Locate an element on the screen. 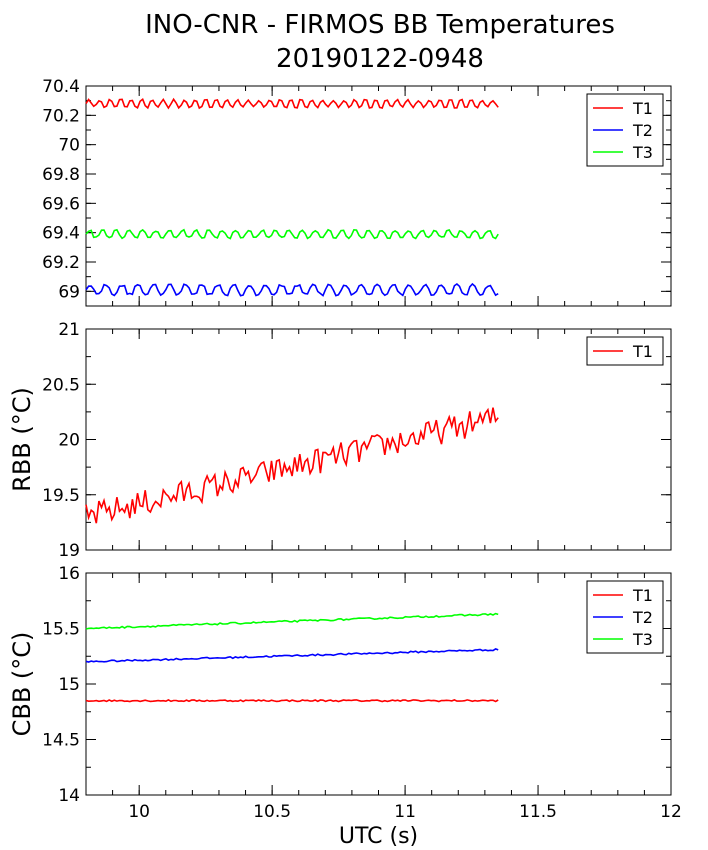 The height and width of the screenshot is (850, 708). y-tick-label: 14 is located at coordinates (69, 796).